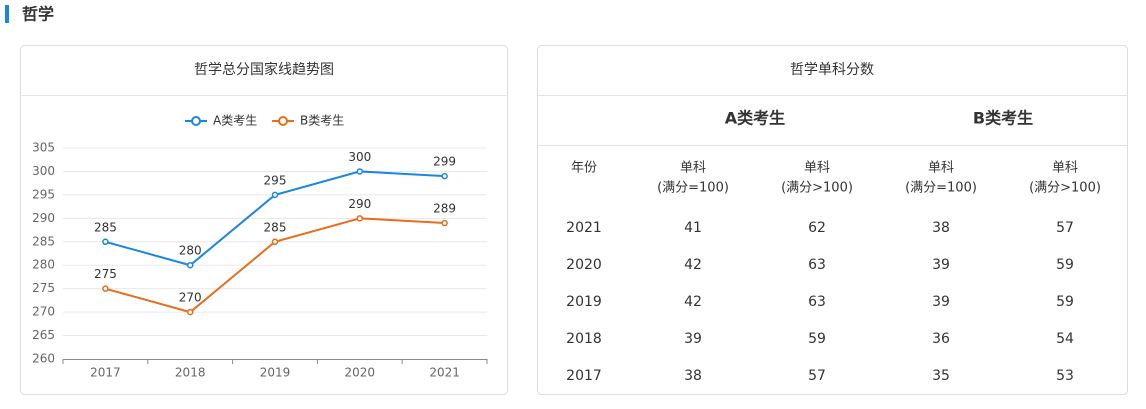 The width and height of the screenshot is (1146, 409). I want to click on data-label: 280, so click(190, 251).